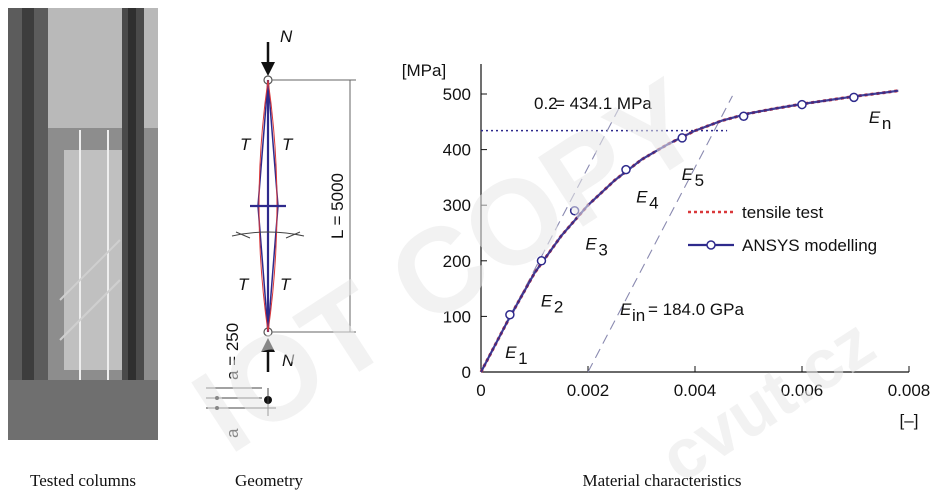 This screenshot has width=940, height=493. Describe the element at coordinates (588, 390) in the screenshot. I see `x-tick-label: 0.002` at that location.